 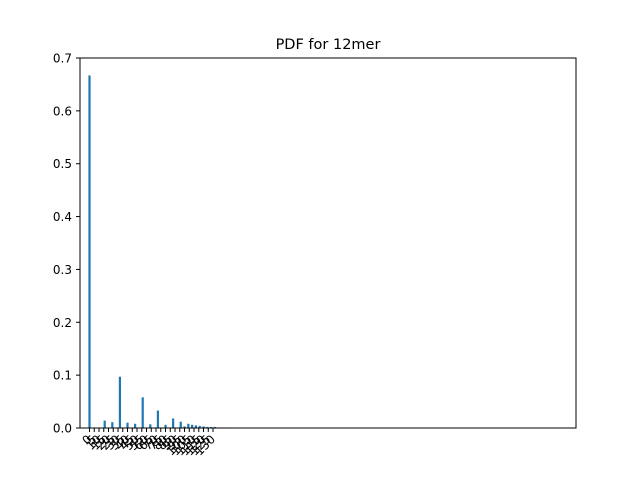 What do you see at coordinates (66, 244) in the screenshot?
I see `y-axis: 0.0 0.1 0.2 0.3 0.4 0.5 0.6 0.7` at bounding box center [66, 244].